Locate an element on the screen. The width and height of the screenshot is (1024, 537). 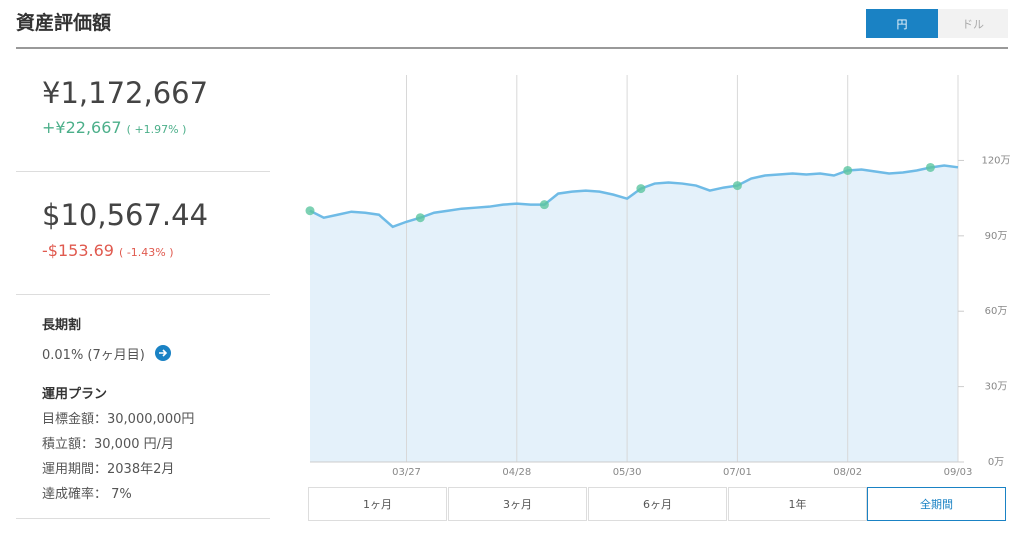
plan-item: 積立額：30,000 円/月 is located at coordinates (108, 444).